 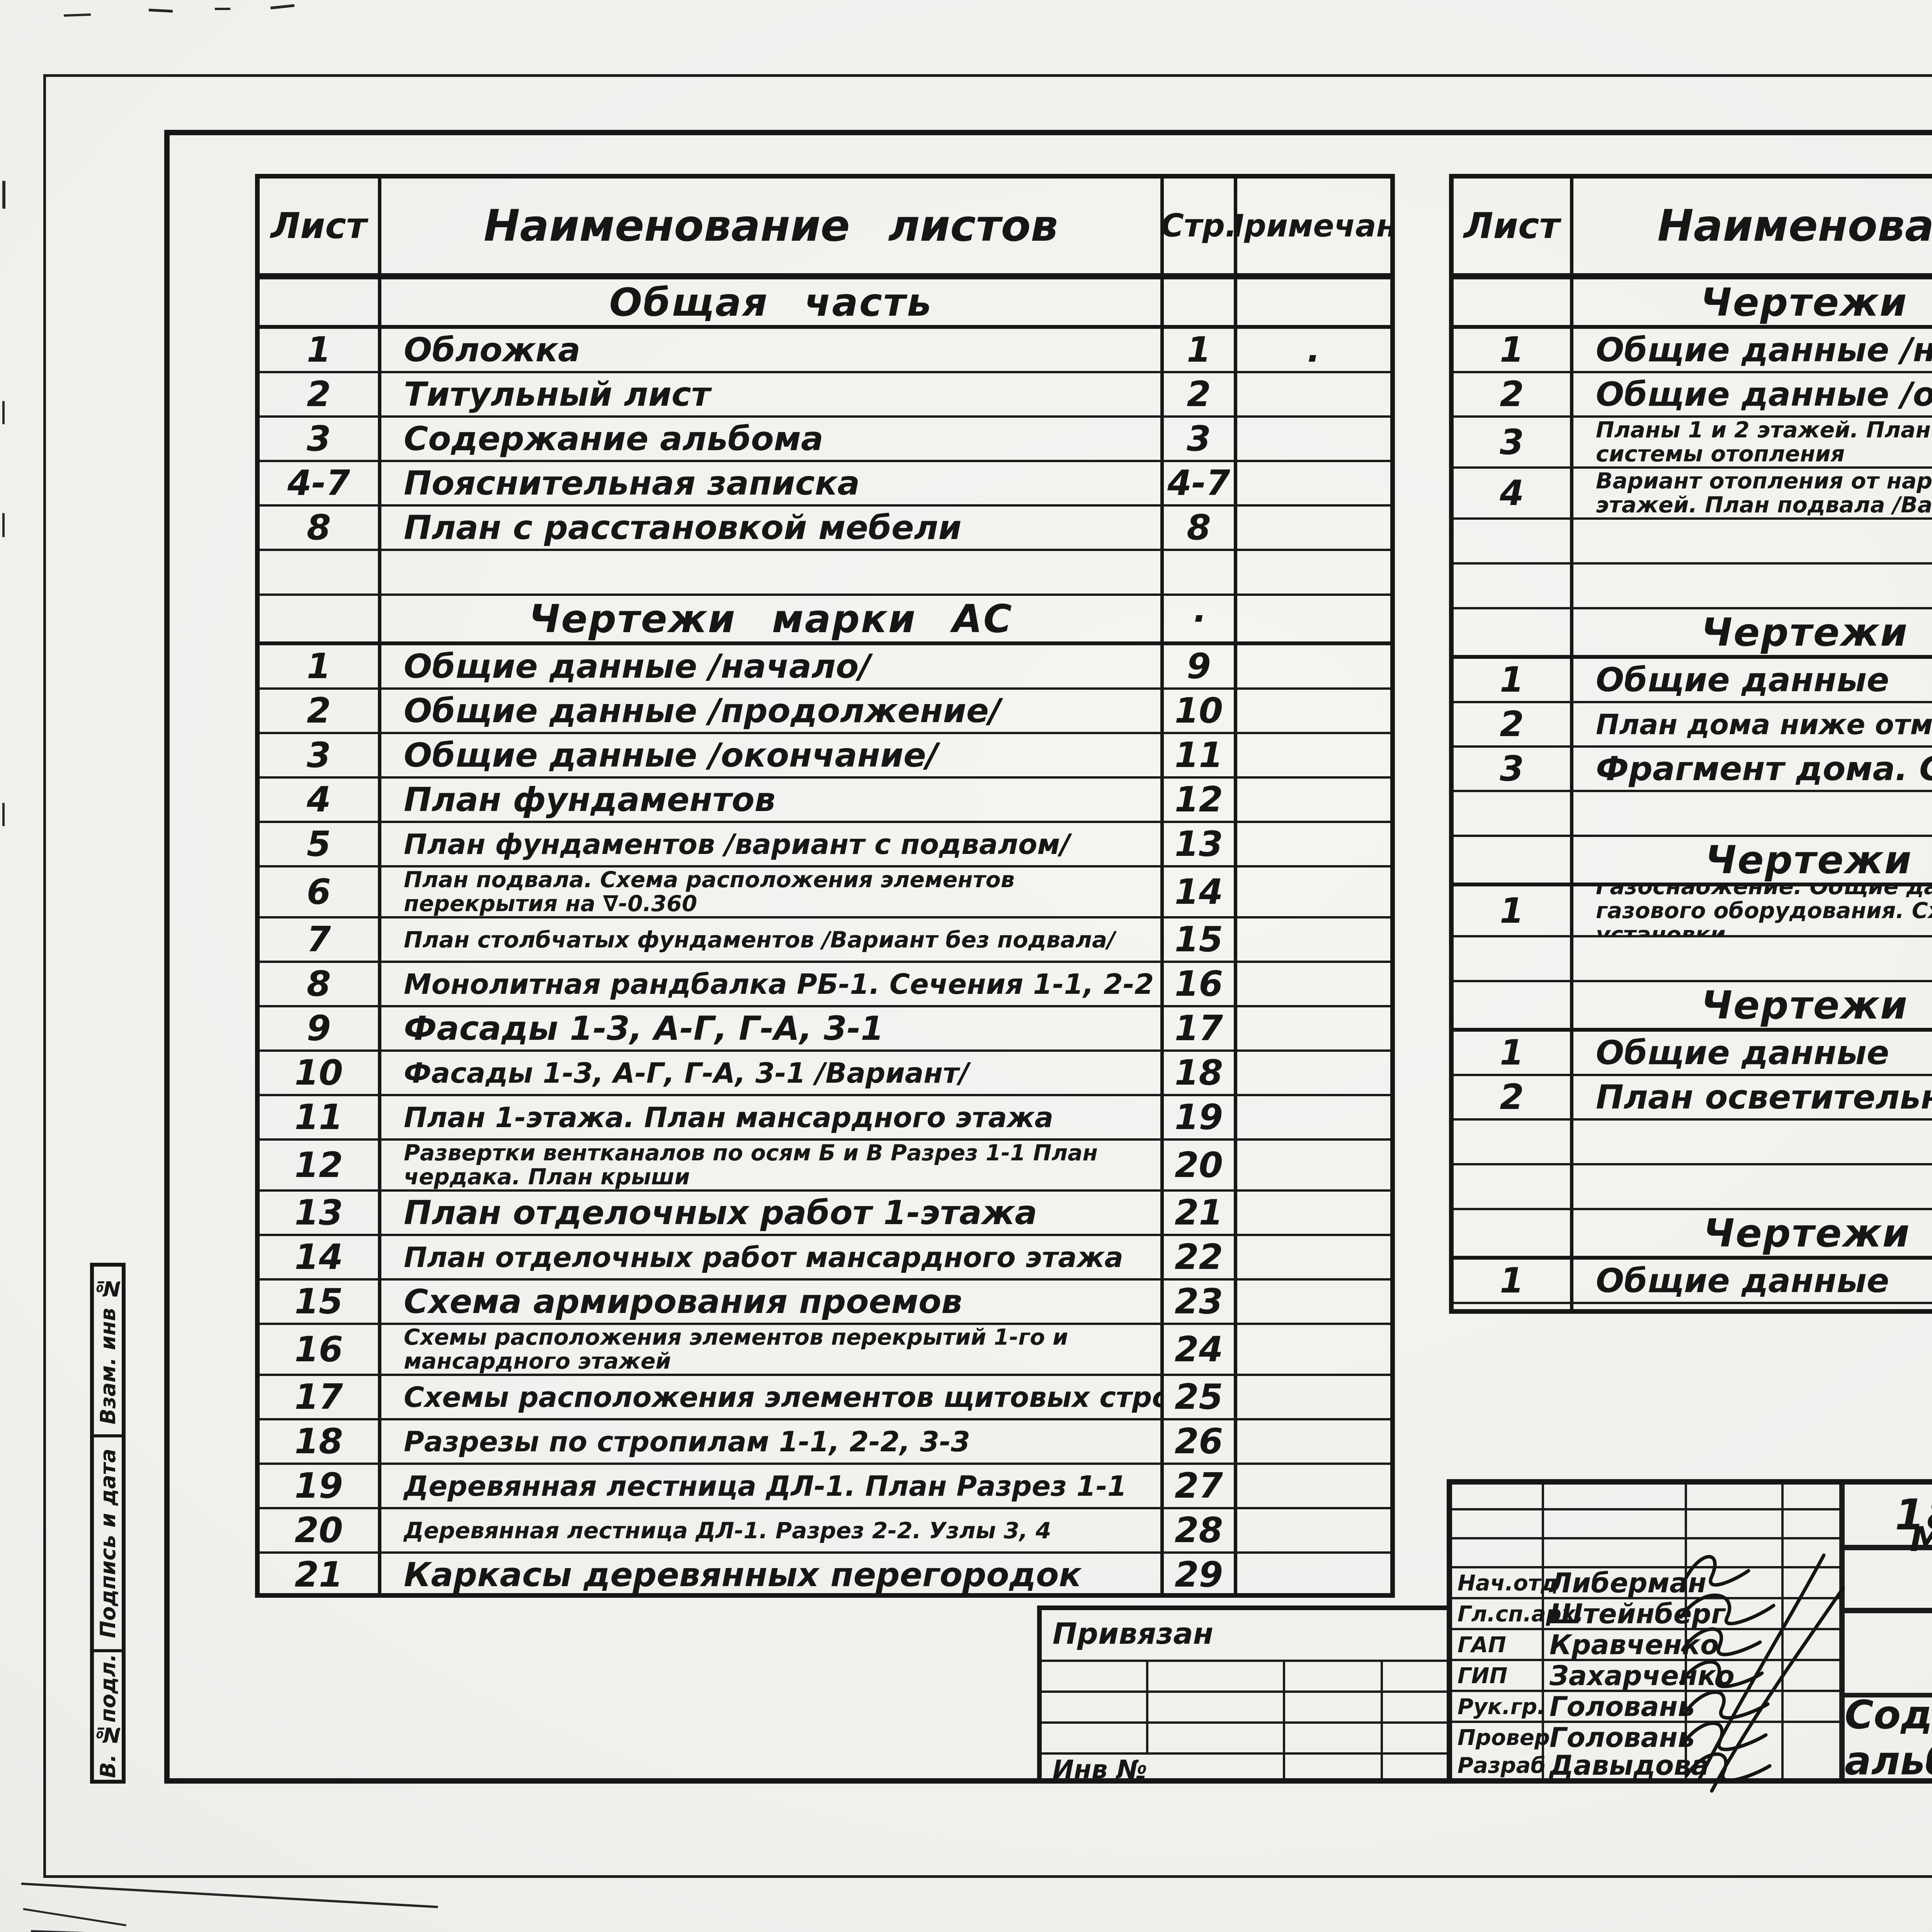 I want to click on row-name: План фундаментов /вариант с подвалом/, so click(x=773, y=844).